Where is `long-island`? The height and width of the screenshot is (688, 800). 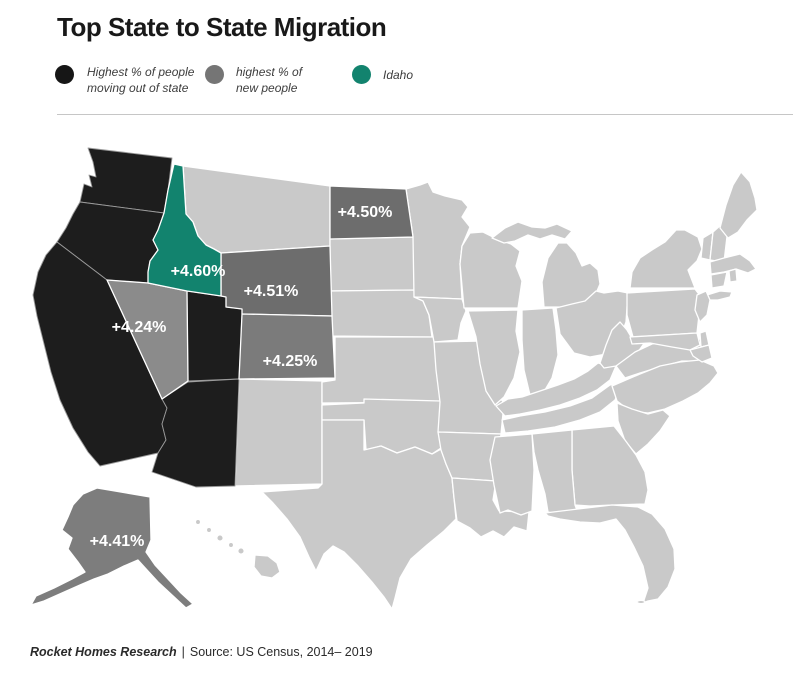 long-island is located at coordinates (719, 295).